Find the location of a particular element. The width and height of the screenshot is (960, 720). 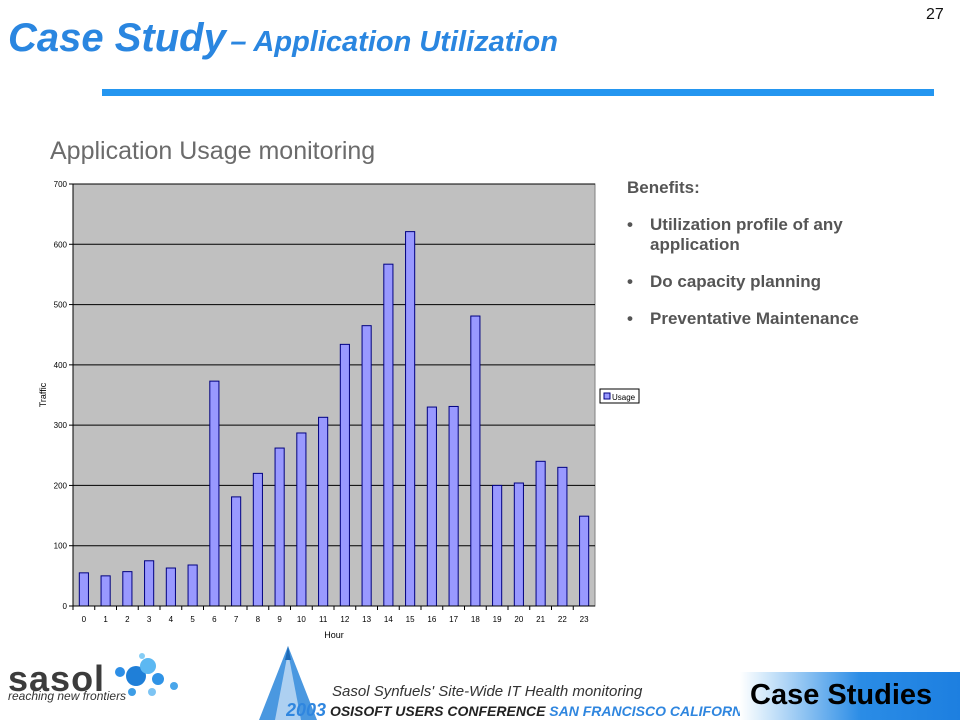

x-tick-label: 2 is located at coordinates (127, 619).